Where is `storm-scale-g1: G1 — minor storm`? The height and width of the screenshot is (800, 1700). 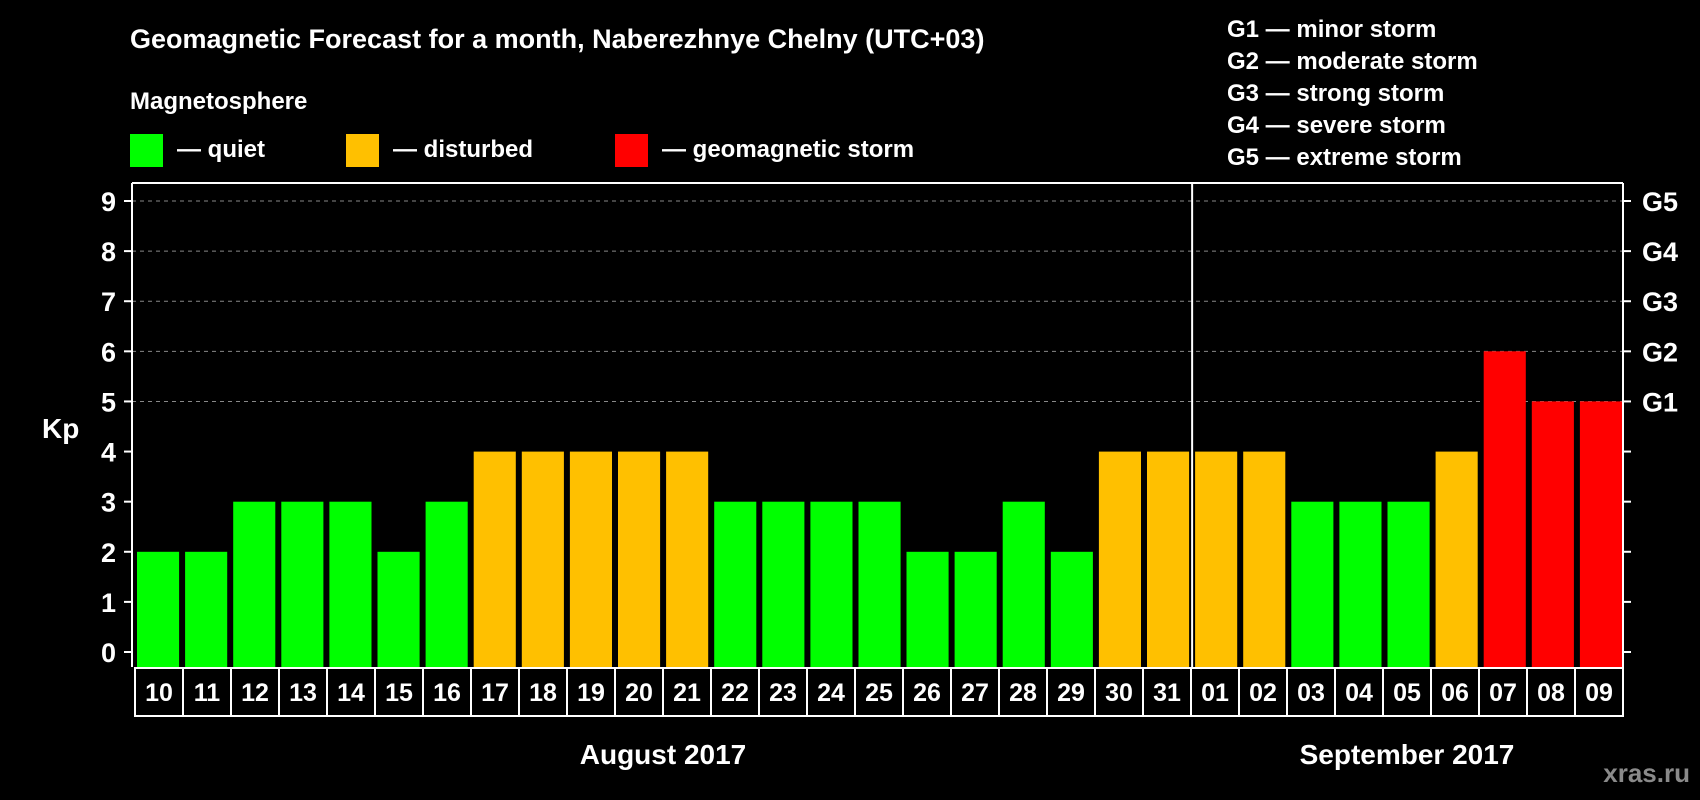
storm-scale-g1: G1 — minor storm is located at coordinates (1331, 29).